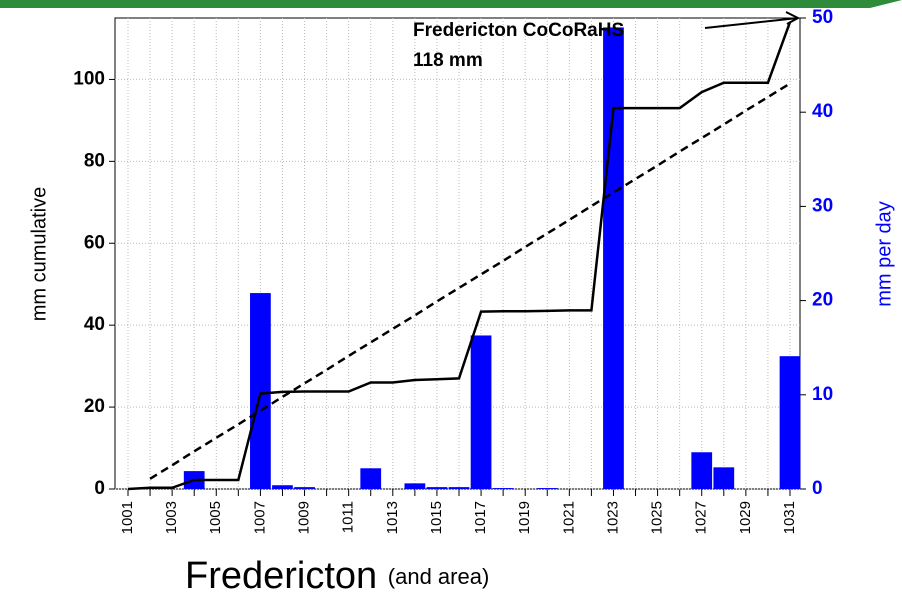  Describe the element at coordinates (789, 517) in the screenshot. I see `x-tick-label: 1031` at that location.